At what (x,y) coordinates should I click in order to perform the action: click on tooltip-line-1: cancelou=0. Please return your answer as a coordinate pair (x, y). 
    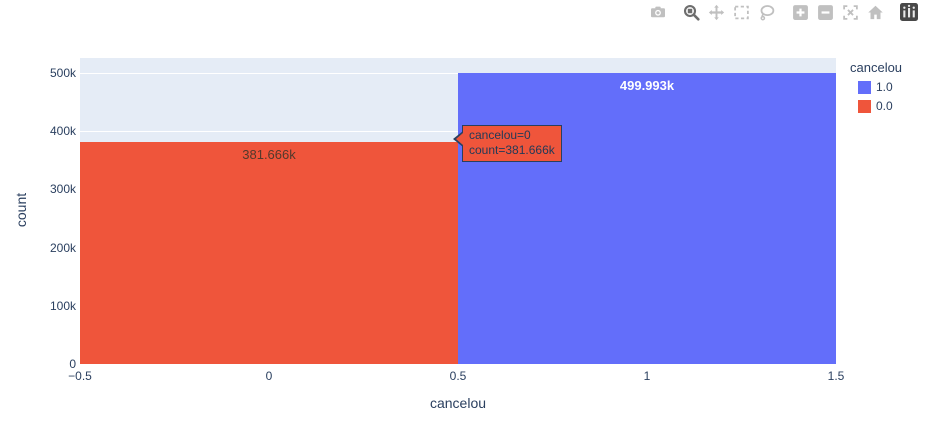
    Looking at the image, I should click on (500, 135).